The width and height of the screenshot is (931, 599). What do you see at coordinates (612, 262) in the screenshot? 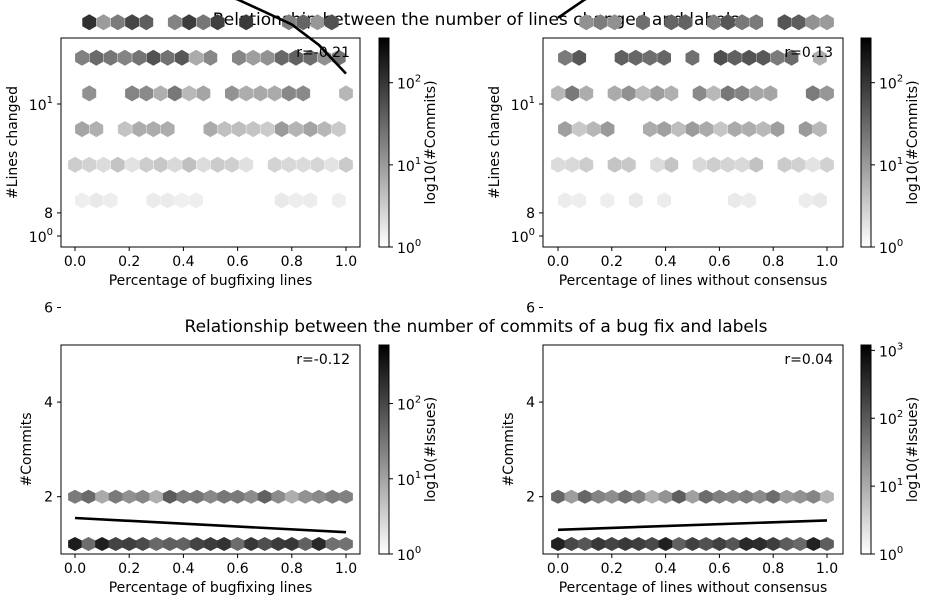
I see `xtick-label: 0.2` at bounding box center [612, 262].